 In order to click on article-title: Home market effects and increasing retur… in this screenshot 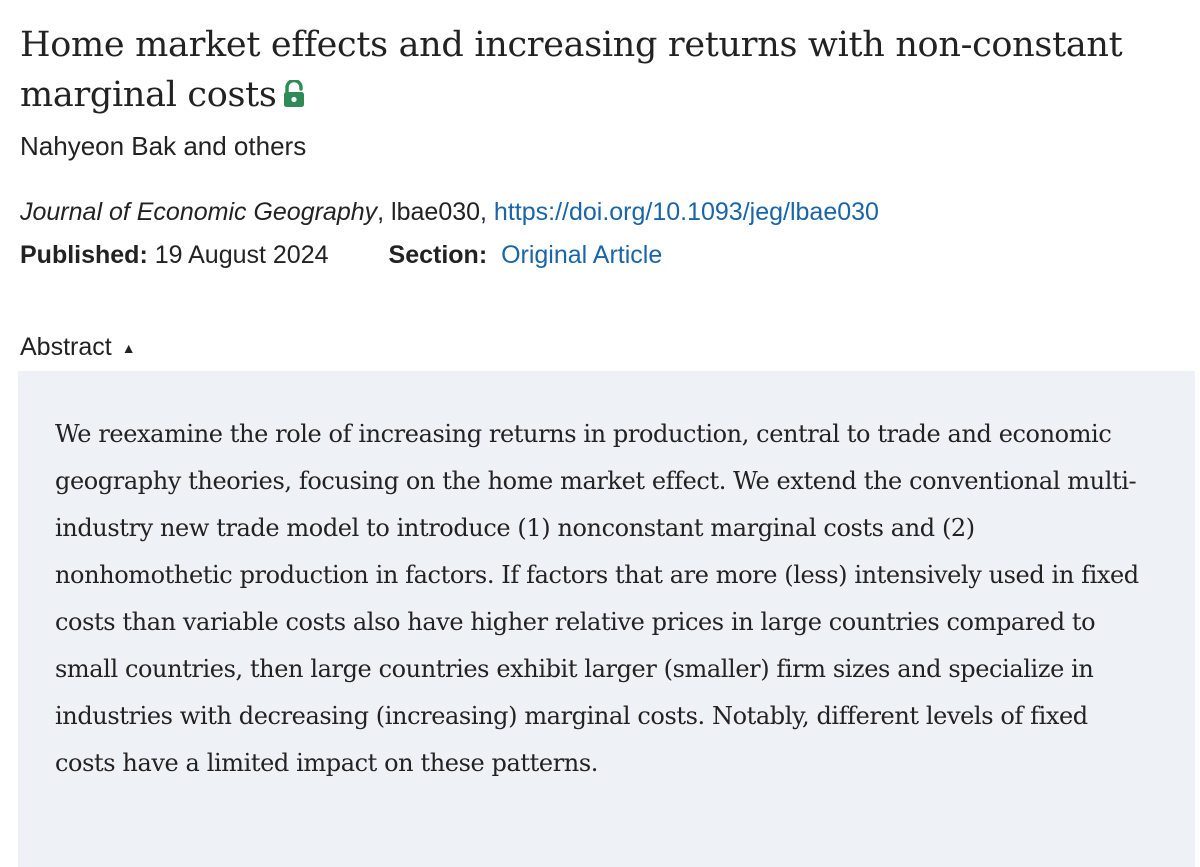, I will do `click(605, 70)`.